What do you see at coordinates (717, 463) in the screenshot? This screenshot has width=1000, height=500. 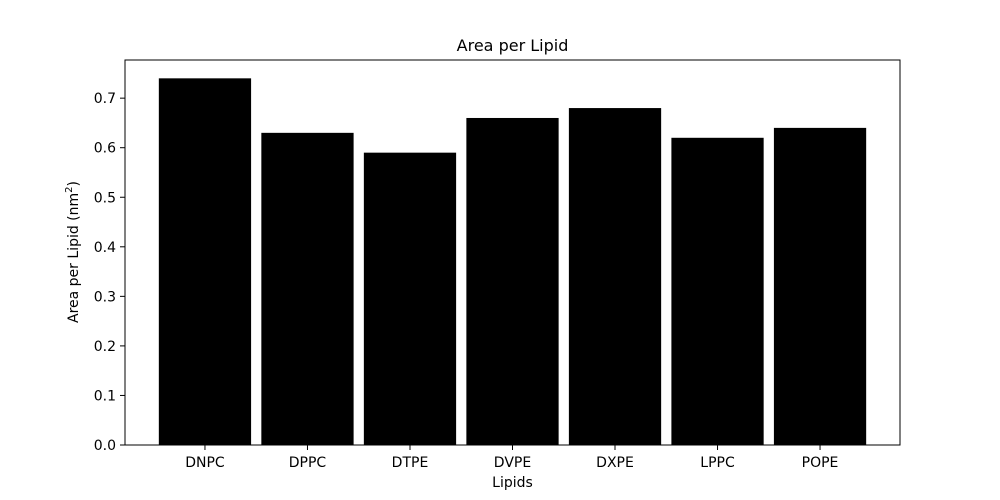 I see `x-tick-label: LPPC` at bounding box center [717, 463].